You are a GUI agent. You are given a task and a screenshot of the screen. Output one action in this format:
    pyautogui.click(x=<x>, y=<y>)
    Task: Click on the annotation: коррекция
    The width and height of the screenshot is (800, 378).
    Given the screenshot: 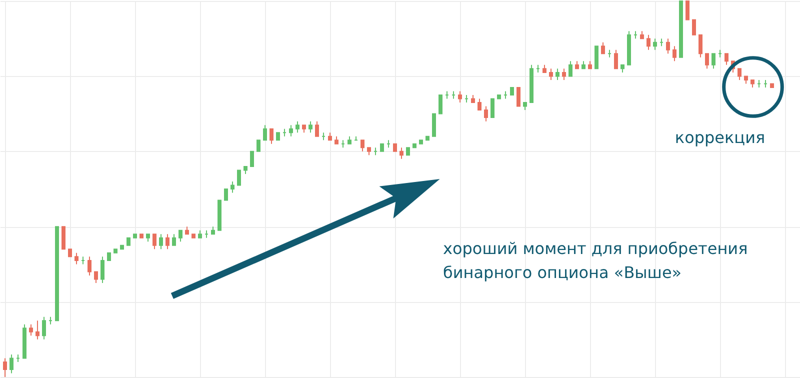 What is the action you would take?
    pyautogui.click(x=720, y=137)
    